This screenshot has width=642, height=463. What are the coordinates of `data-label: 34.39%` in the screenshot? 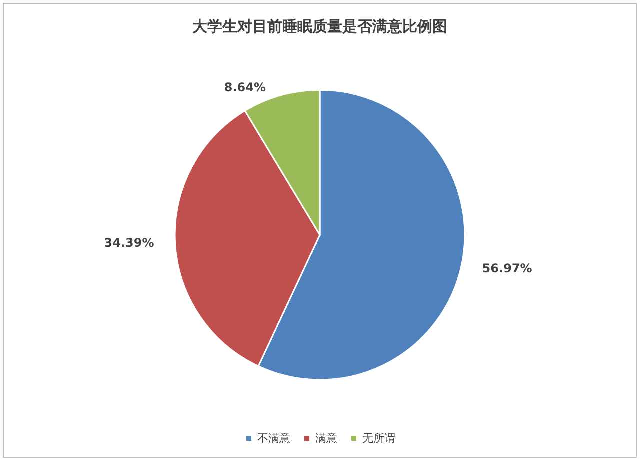 It's located at (129, 243).